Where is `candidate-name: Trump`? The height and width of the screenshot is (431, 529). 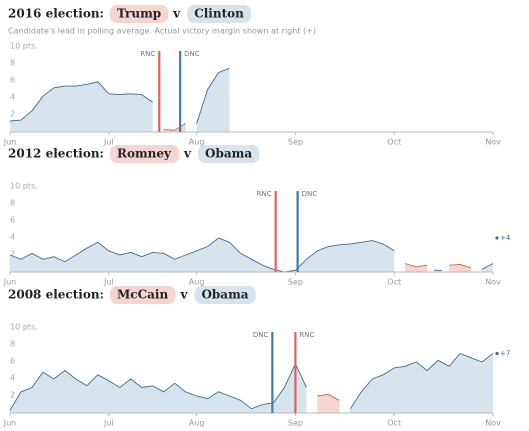
candidate-name: Trump is located at coordinates (139, 14).